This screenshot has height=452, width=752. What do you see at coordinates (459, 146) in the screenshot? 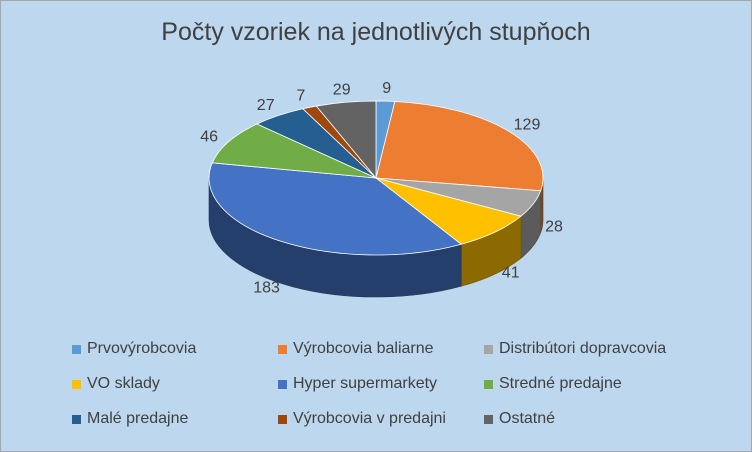
I see `pie-slice-vyrobcovia-baliarne` at bounding box center [459, 146].